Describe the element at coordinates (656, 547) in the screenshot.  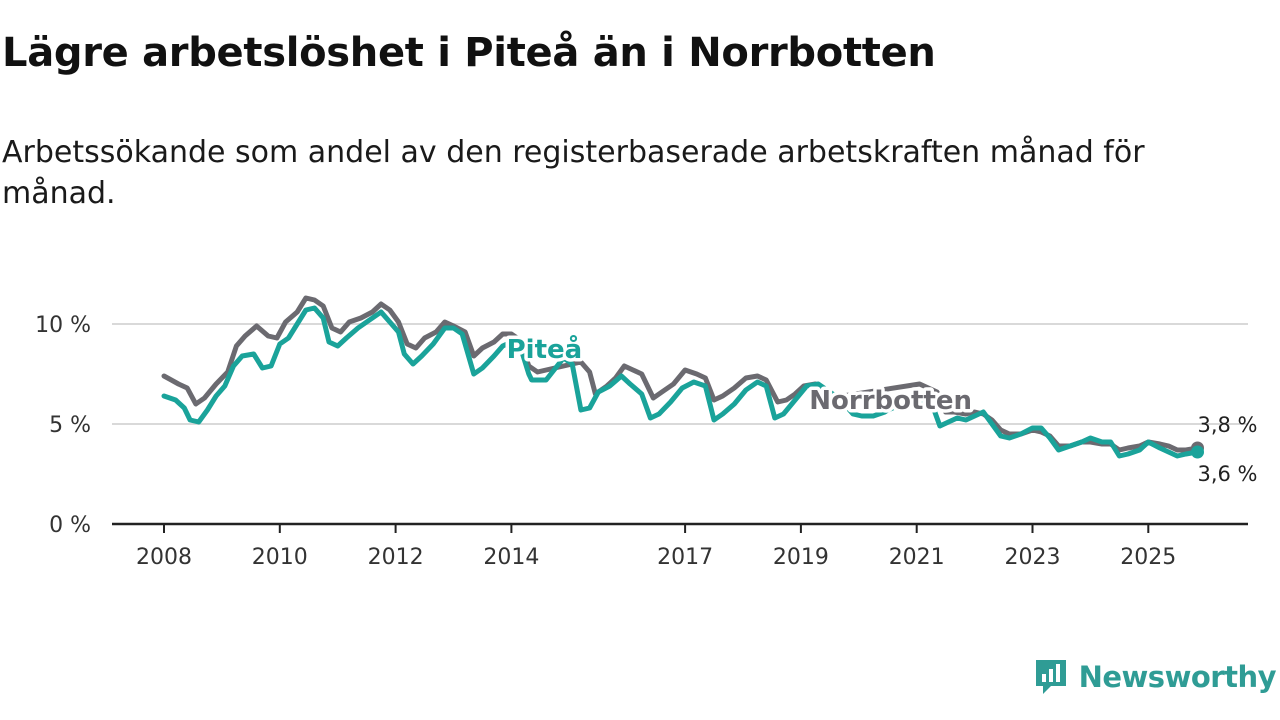
I see `x-axis-ticks: 2008 2010 2012 2014 2017 2019 2021 2023 2025` at that location.